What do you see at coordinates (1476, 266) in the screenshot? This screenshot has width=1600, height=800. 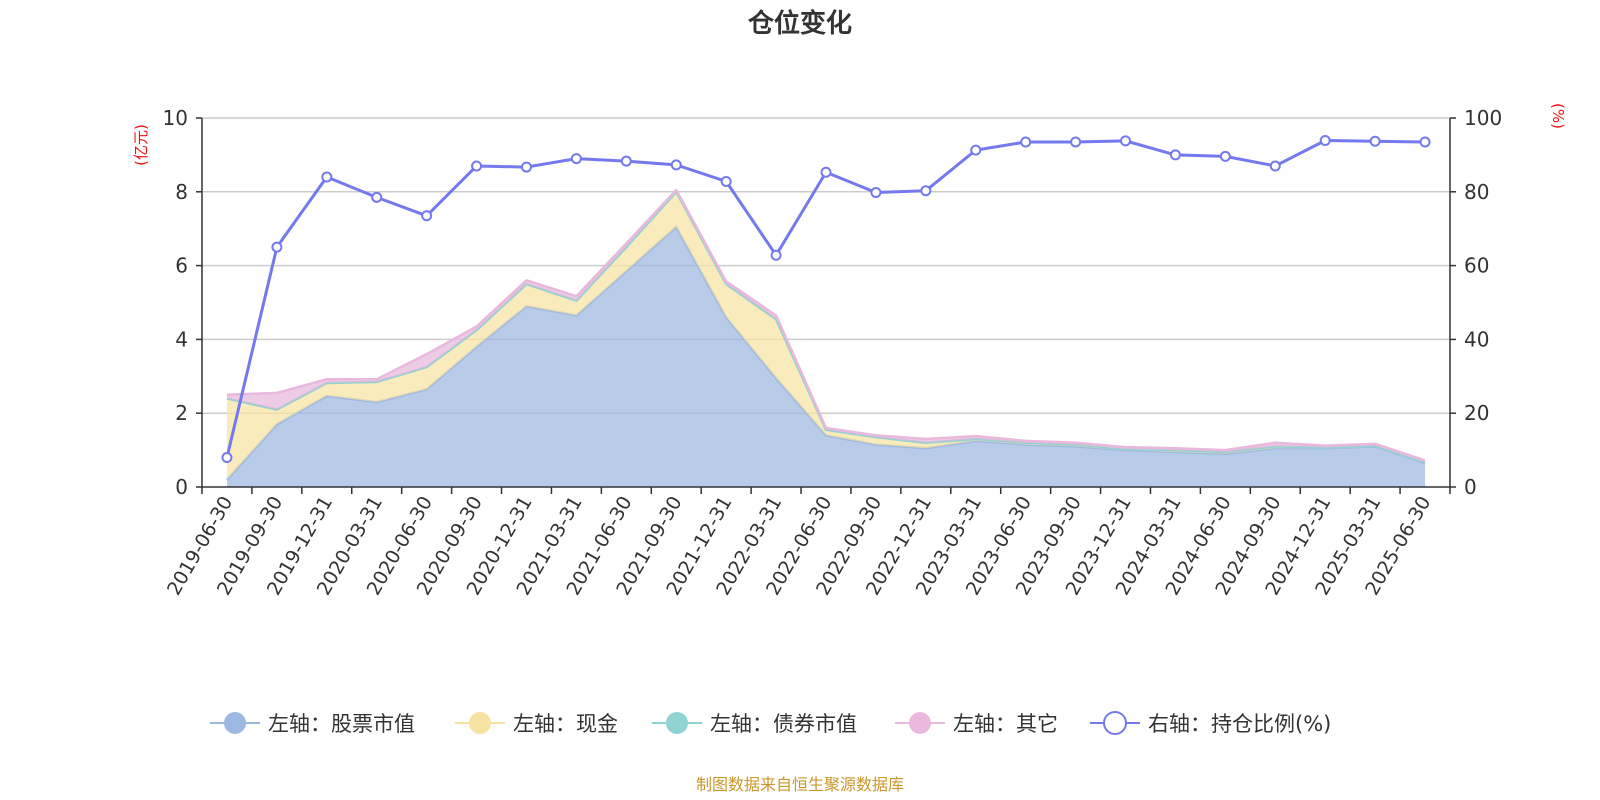 I see `right-axis-tick-label: 60` at bounding box center [1476, 266].